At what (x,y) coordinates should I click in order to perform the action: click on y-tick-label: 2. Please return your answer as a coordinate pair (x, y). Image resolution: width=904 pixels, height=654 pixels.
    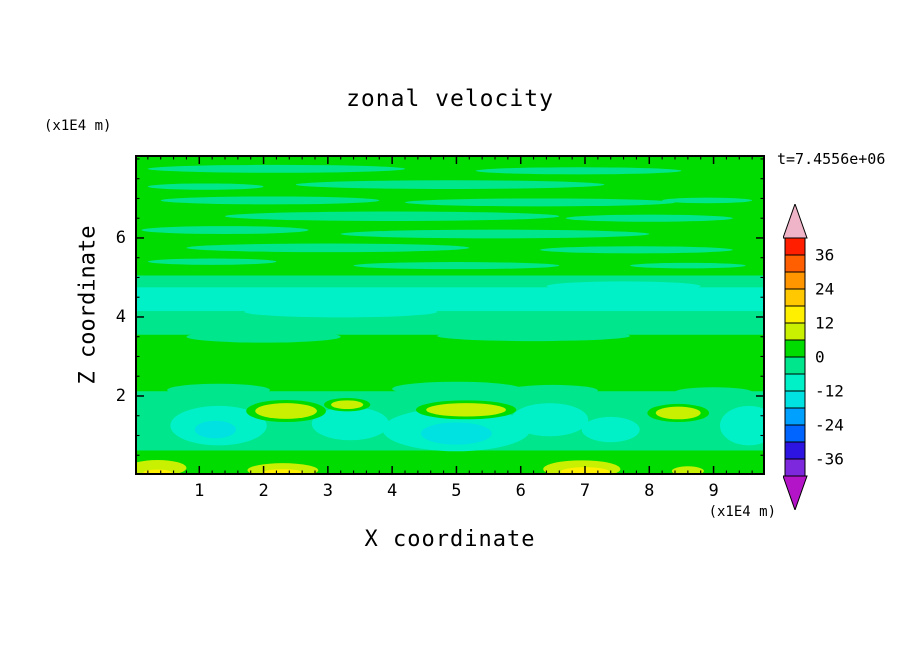
    Looking at the image, I should click on (120, 395).